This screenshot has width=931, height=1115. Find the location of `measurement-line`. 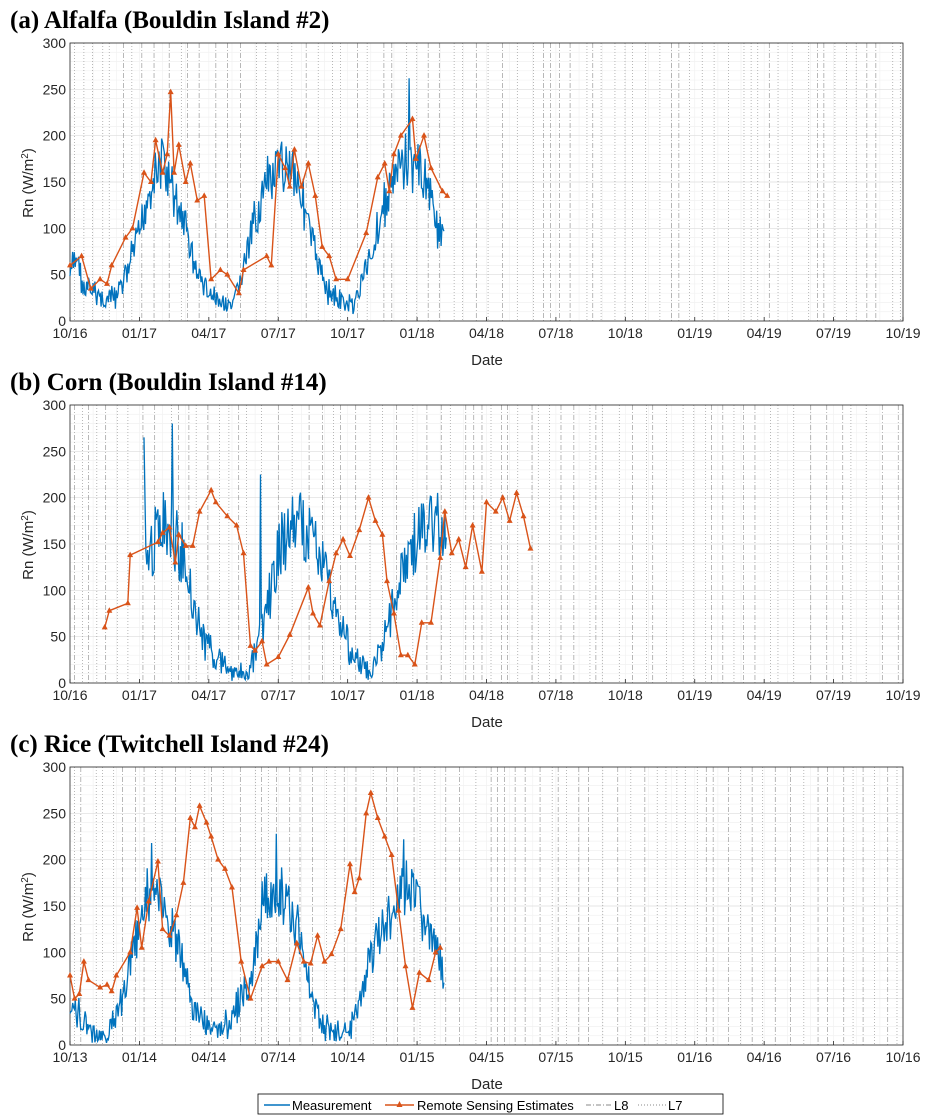

measurement-line is located at coordinates (295, 552).